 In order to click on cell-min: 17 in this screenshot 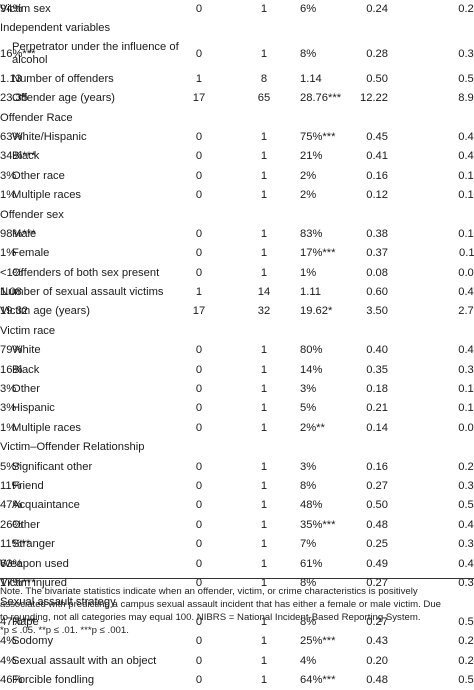, I will do `click(199, 311)`.